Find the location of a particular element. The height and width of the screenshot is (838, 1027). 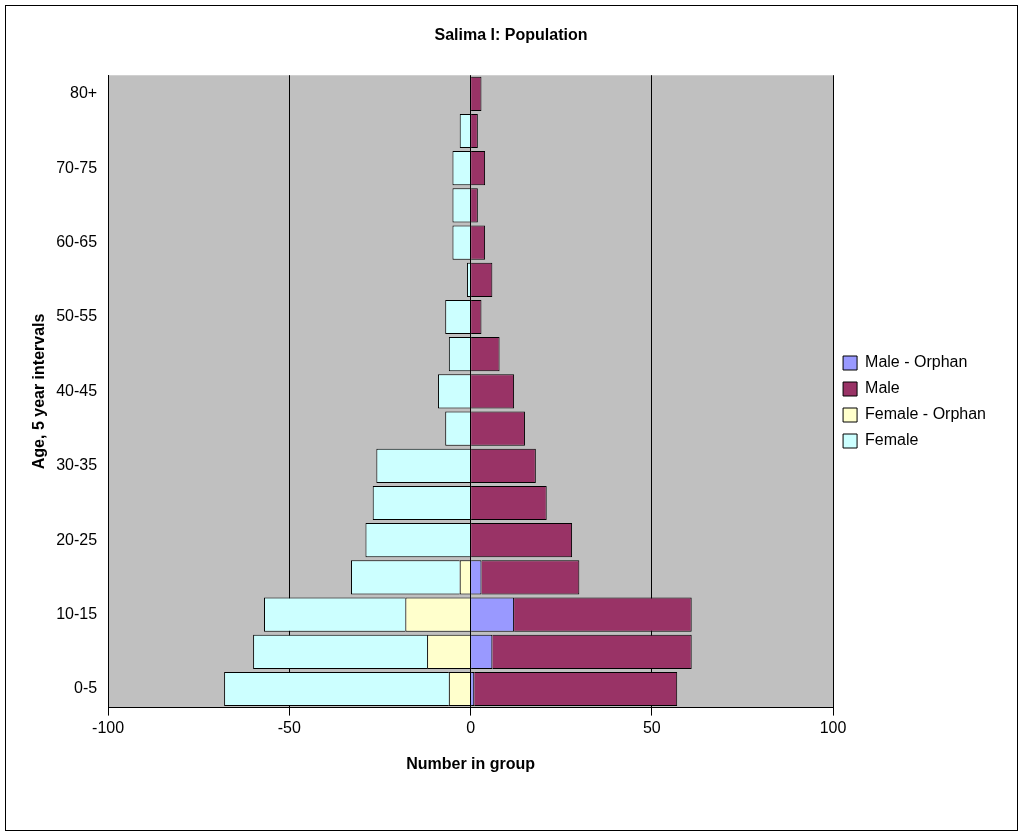

y-tick-label: 60-65 is located at coordinates (77, 242).